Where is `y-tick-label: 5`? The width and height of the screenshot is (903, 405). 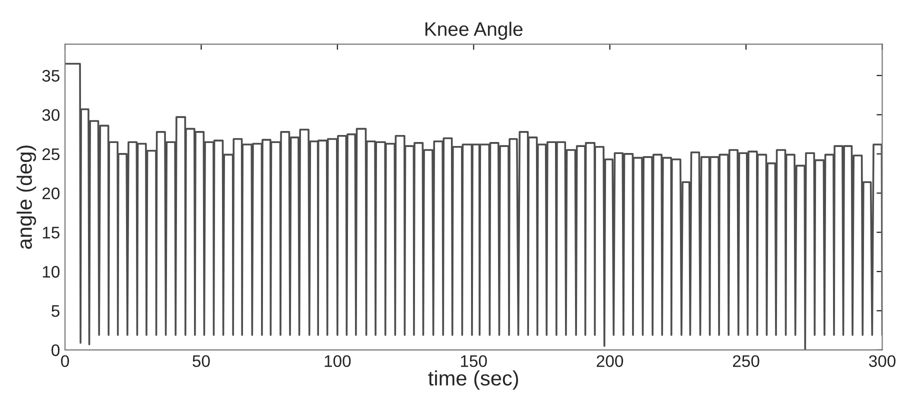
y-tick-label: 5 is located at coordinates (56, 311).